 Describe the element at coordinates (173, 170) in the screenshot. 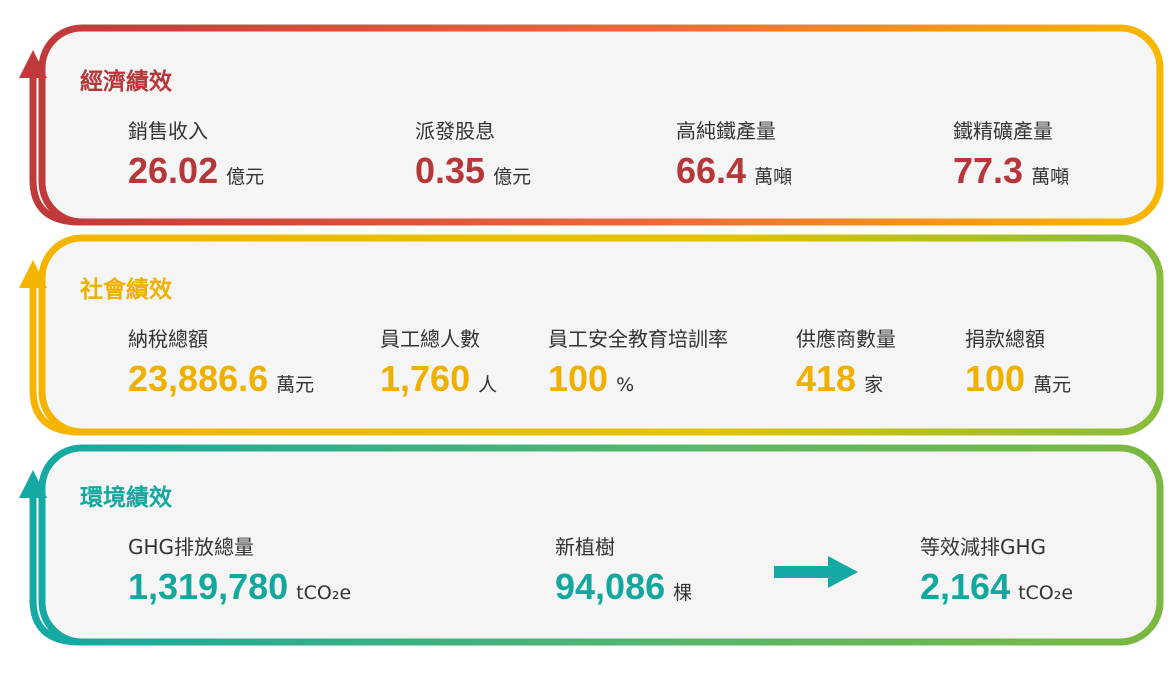

I see `value-number: 26.02` at that location.